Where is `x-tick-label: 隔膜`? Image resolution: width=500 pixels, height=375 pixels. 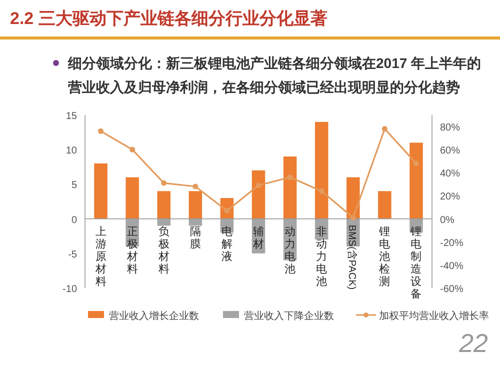
x-tick-label: 隔膜 is located at coordinates (195, 238).